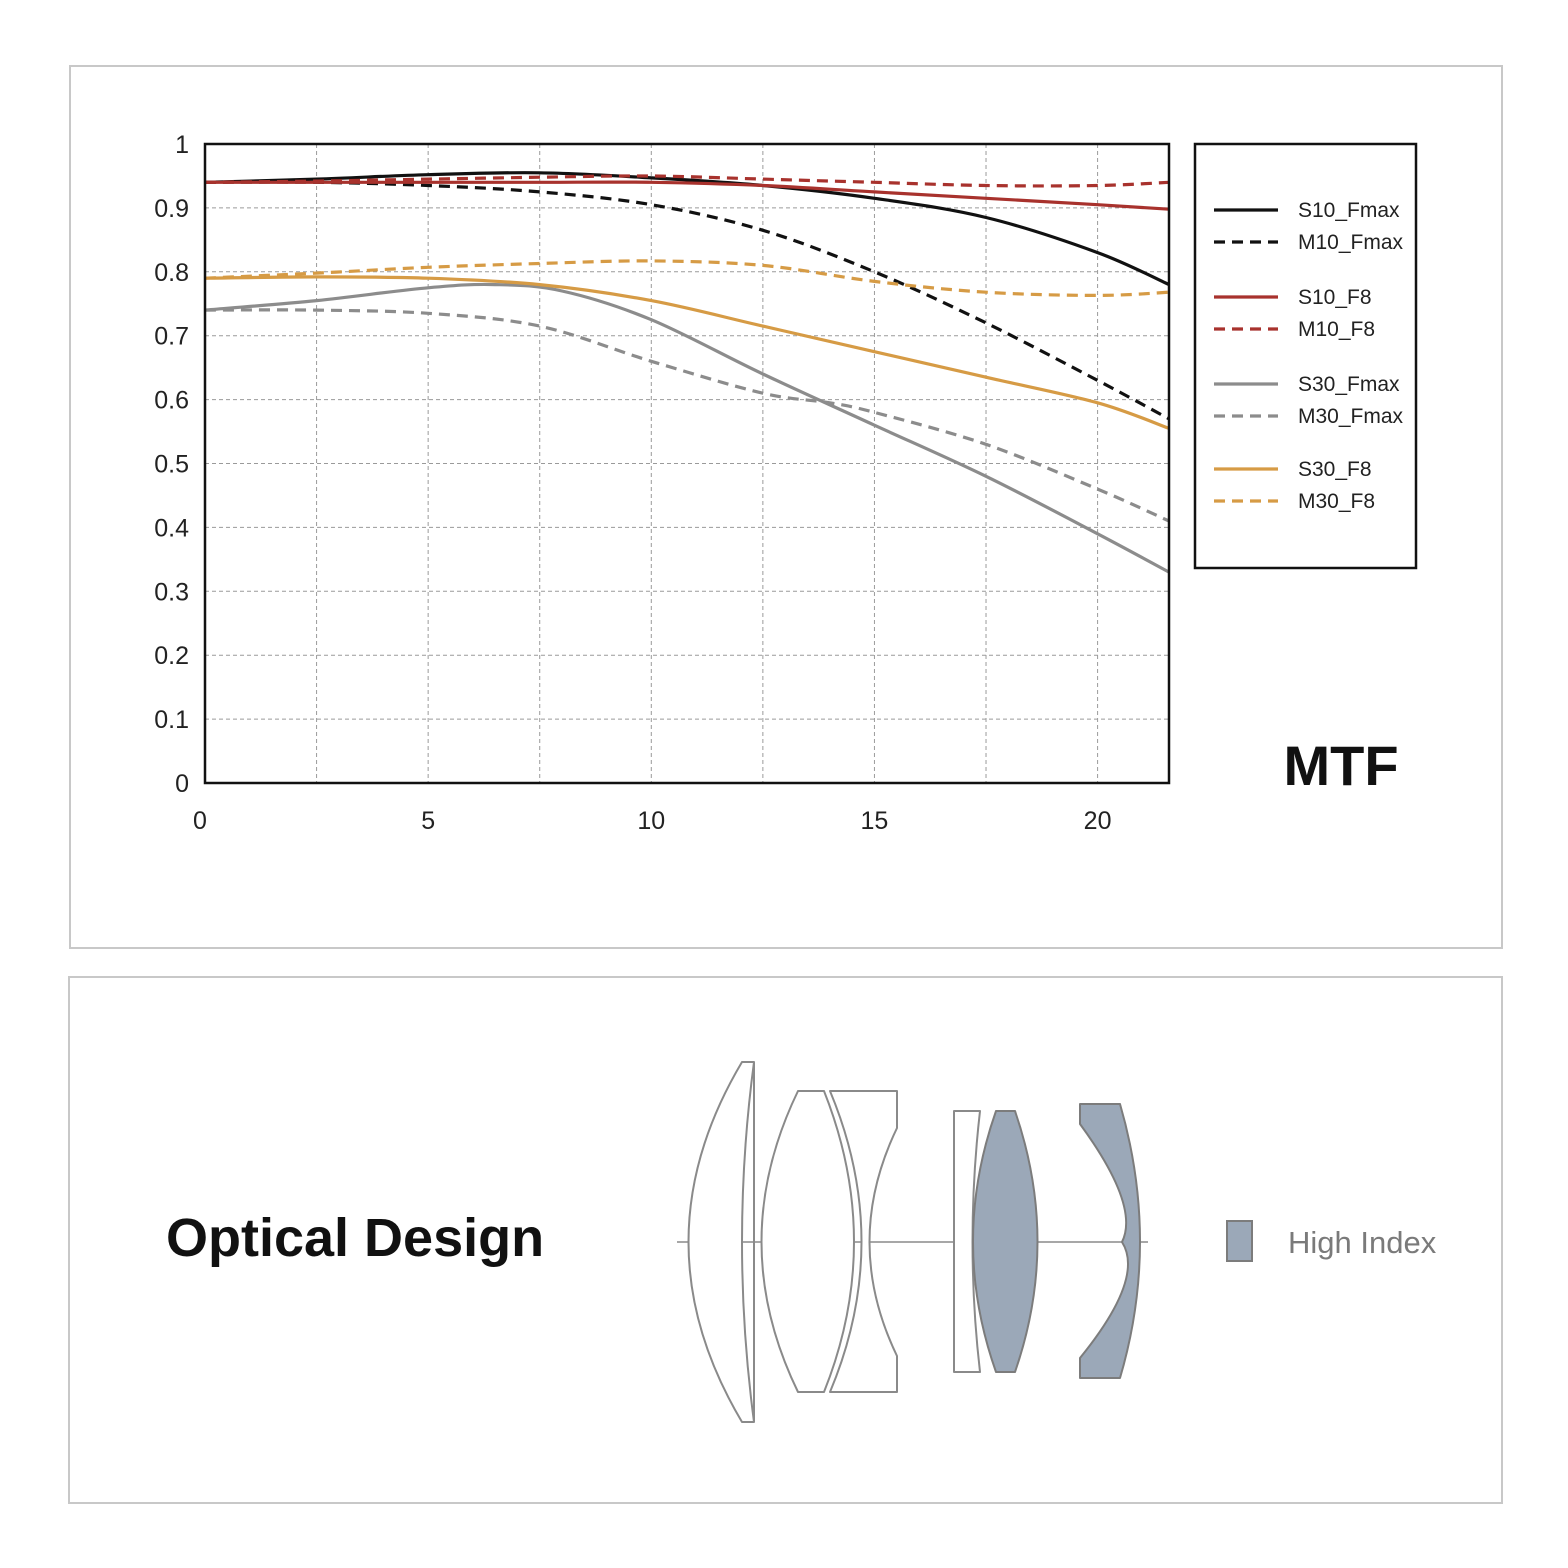 The height and width of the screenshot is (1568, 1568). I want to click on y-tick-label: 0.7, so click(171, 337).